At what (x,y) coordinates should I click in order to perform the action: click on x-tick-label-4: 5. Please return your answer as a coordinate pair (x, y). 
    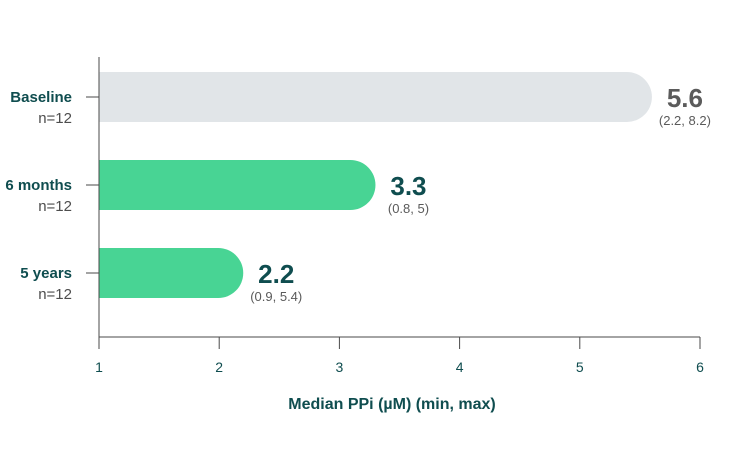
    Looking at the image, I should click on (580, 367).